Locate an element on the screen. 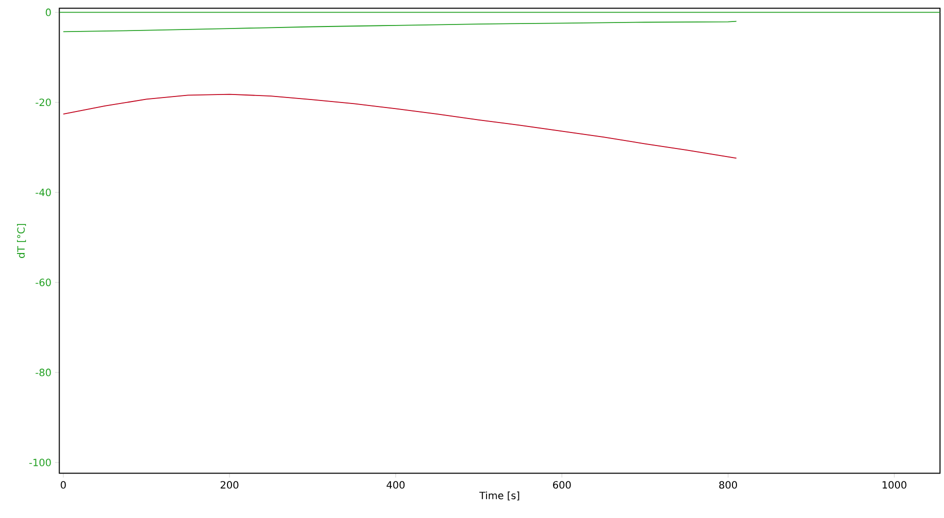 This screenshot has height=518, width=944. y-tick-label: -80 is located at coordinates (43, 372).